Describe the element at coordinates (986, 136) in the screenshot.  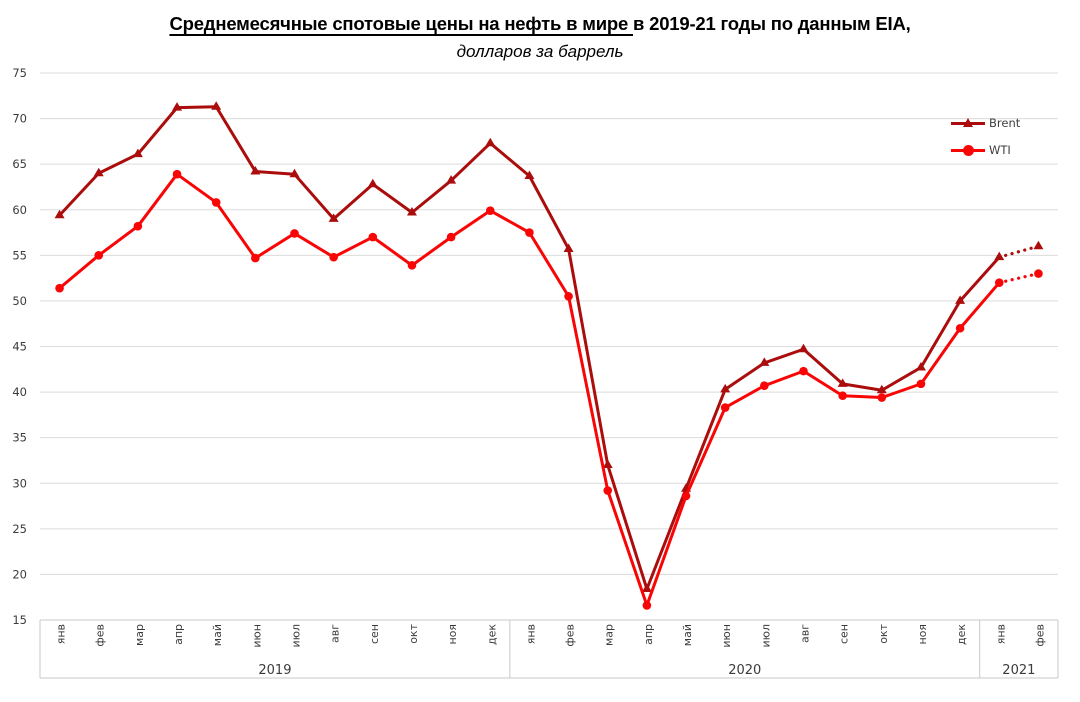
I see `chart-legend: Brent WTI` at that location.